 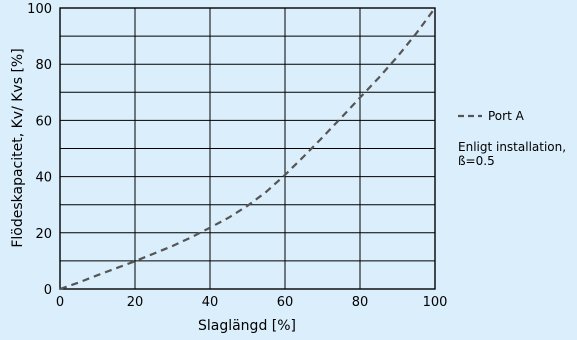 What do you see at coordinates (43, 65) in the screenshot?
I see `y-tick-label: 80` at bounding box center [43, 65].